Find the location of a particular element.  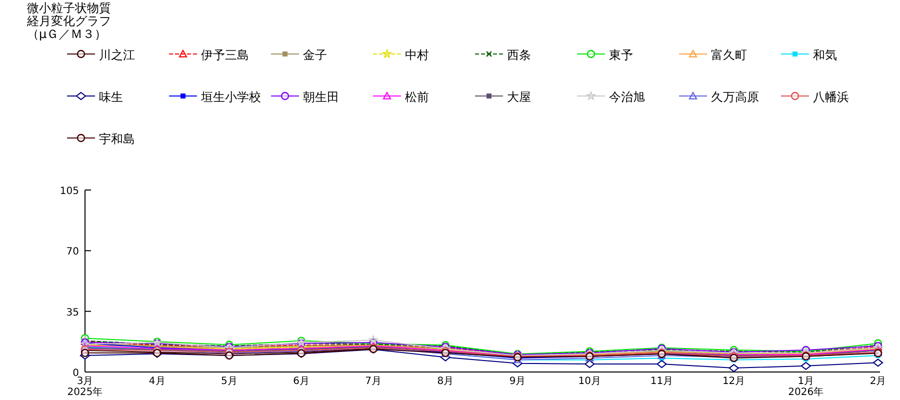

legend-label: 西条 is located at coordinates (519, 55).